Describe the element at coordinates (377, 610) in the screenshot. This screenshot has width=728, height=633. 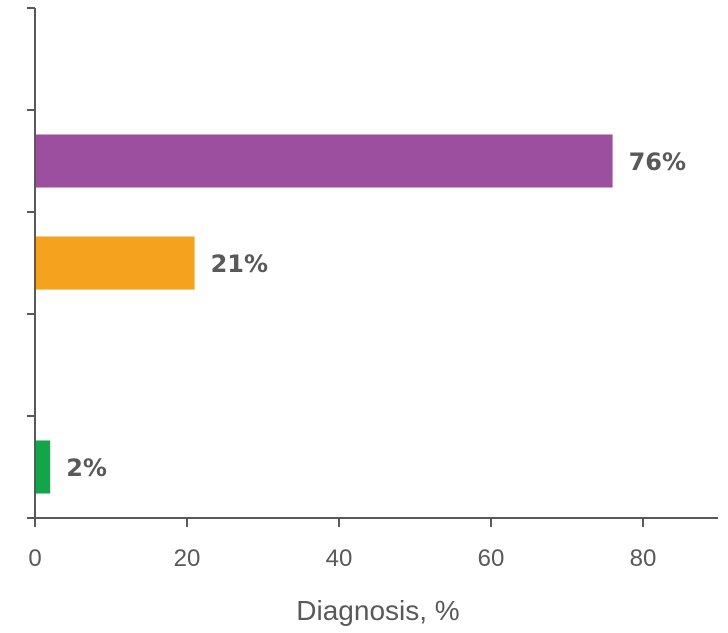
I see `x-axis-title: Diagnosis, %` at that location.